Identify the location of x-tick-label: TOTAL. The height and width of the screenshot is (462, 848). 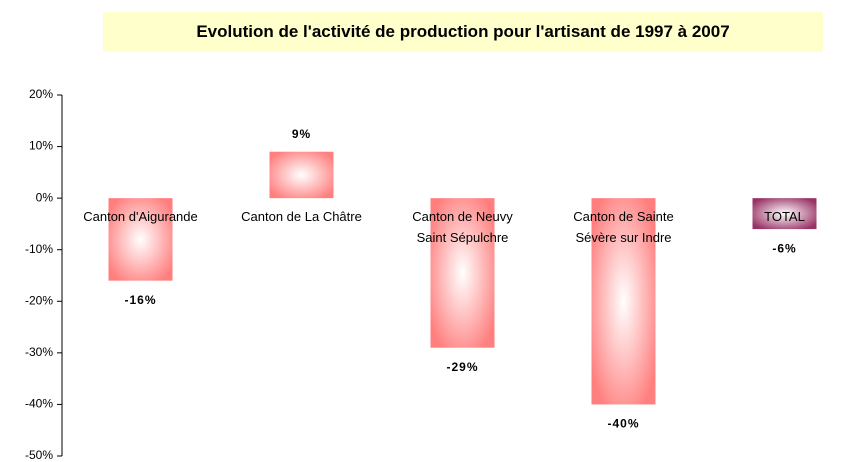
(784, 217).